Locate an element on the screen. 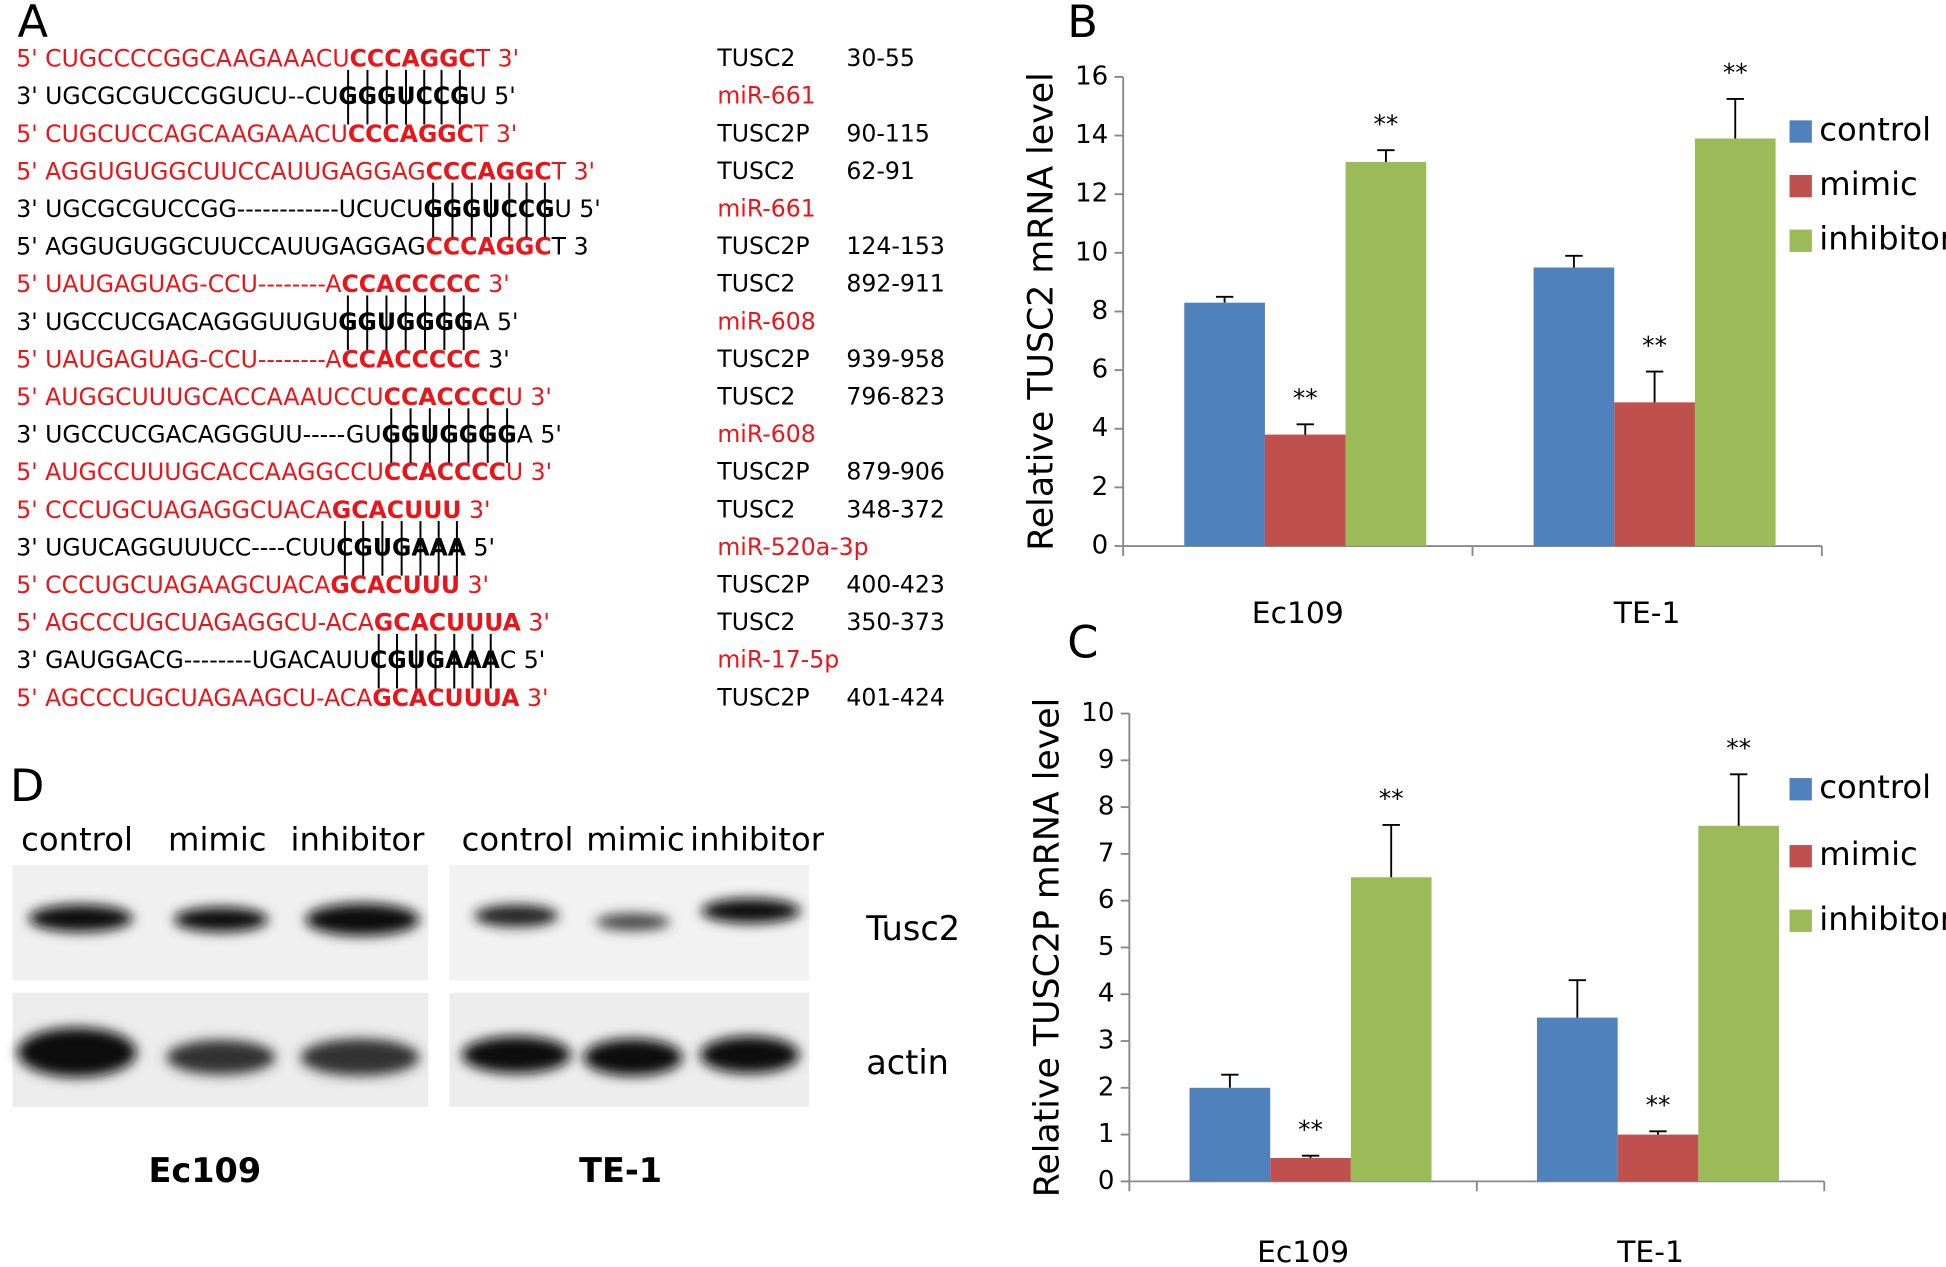 This screenshot has width=1946, height=1267. sequence: 5' AGCCCUGCUAGAGGCU-ACAGCACUUUA 3' is located at coordinates (283, 622).